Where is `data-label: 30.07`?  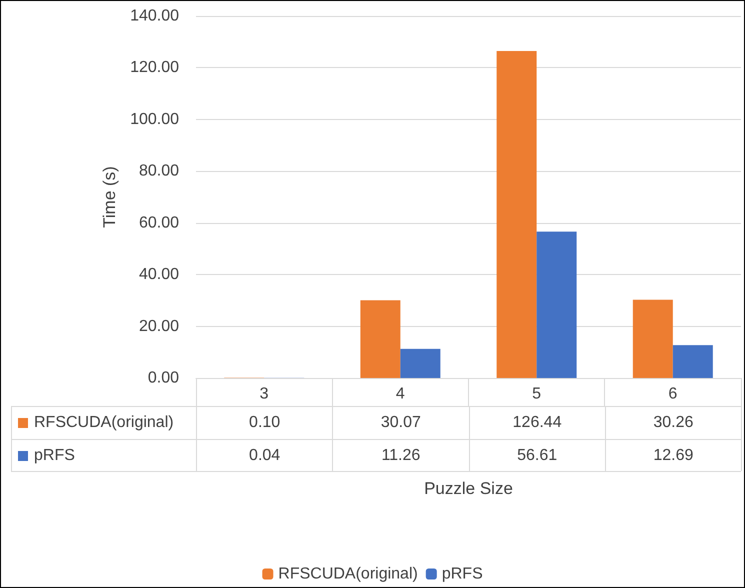 data-label: 30.07 is located at coordinates (401, 422).